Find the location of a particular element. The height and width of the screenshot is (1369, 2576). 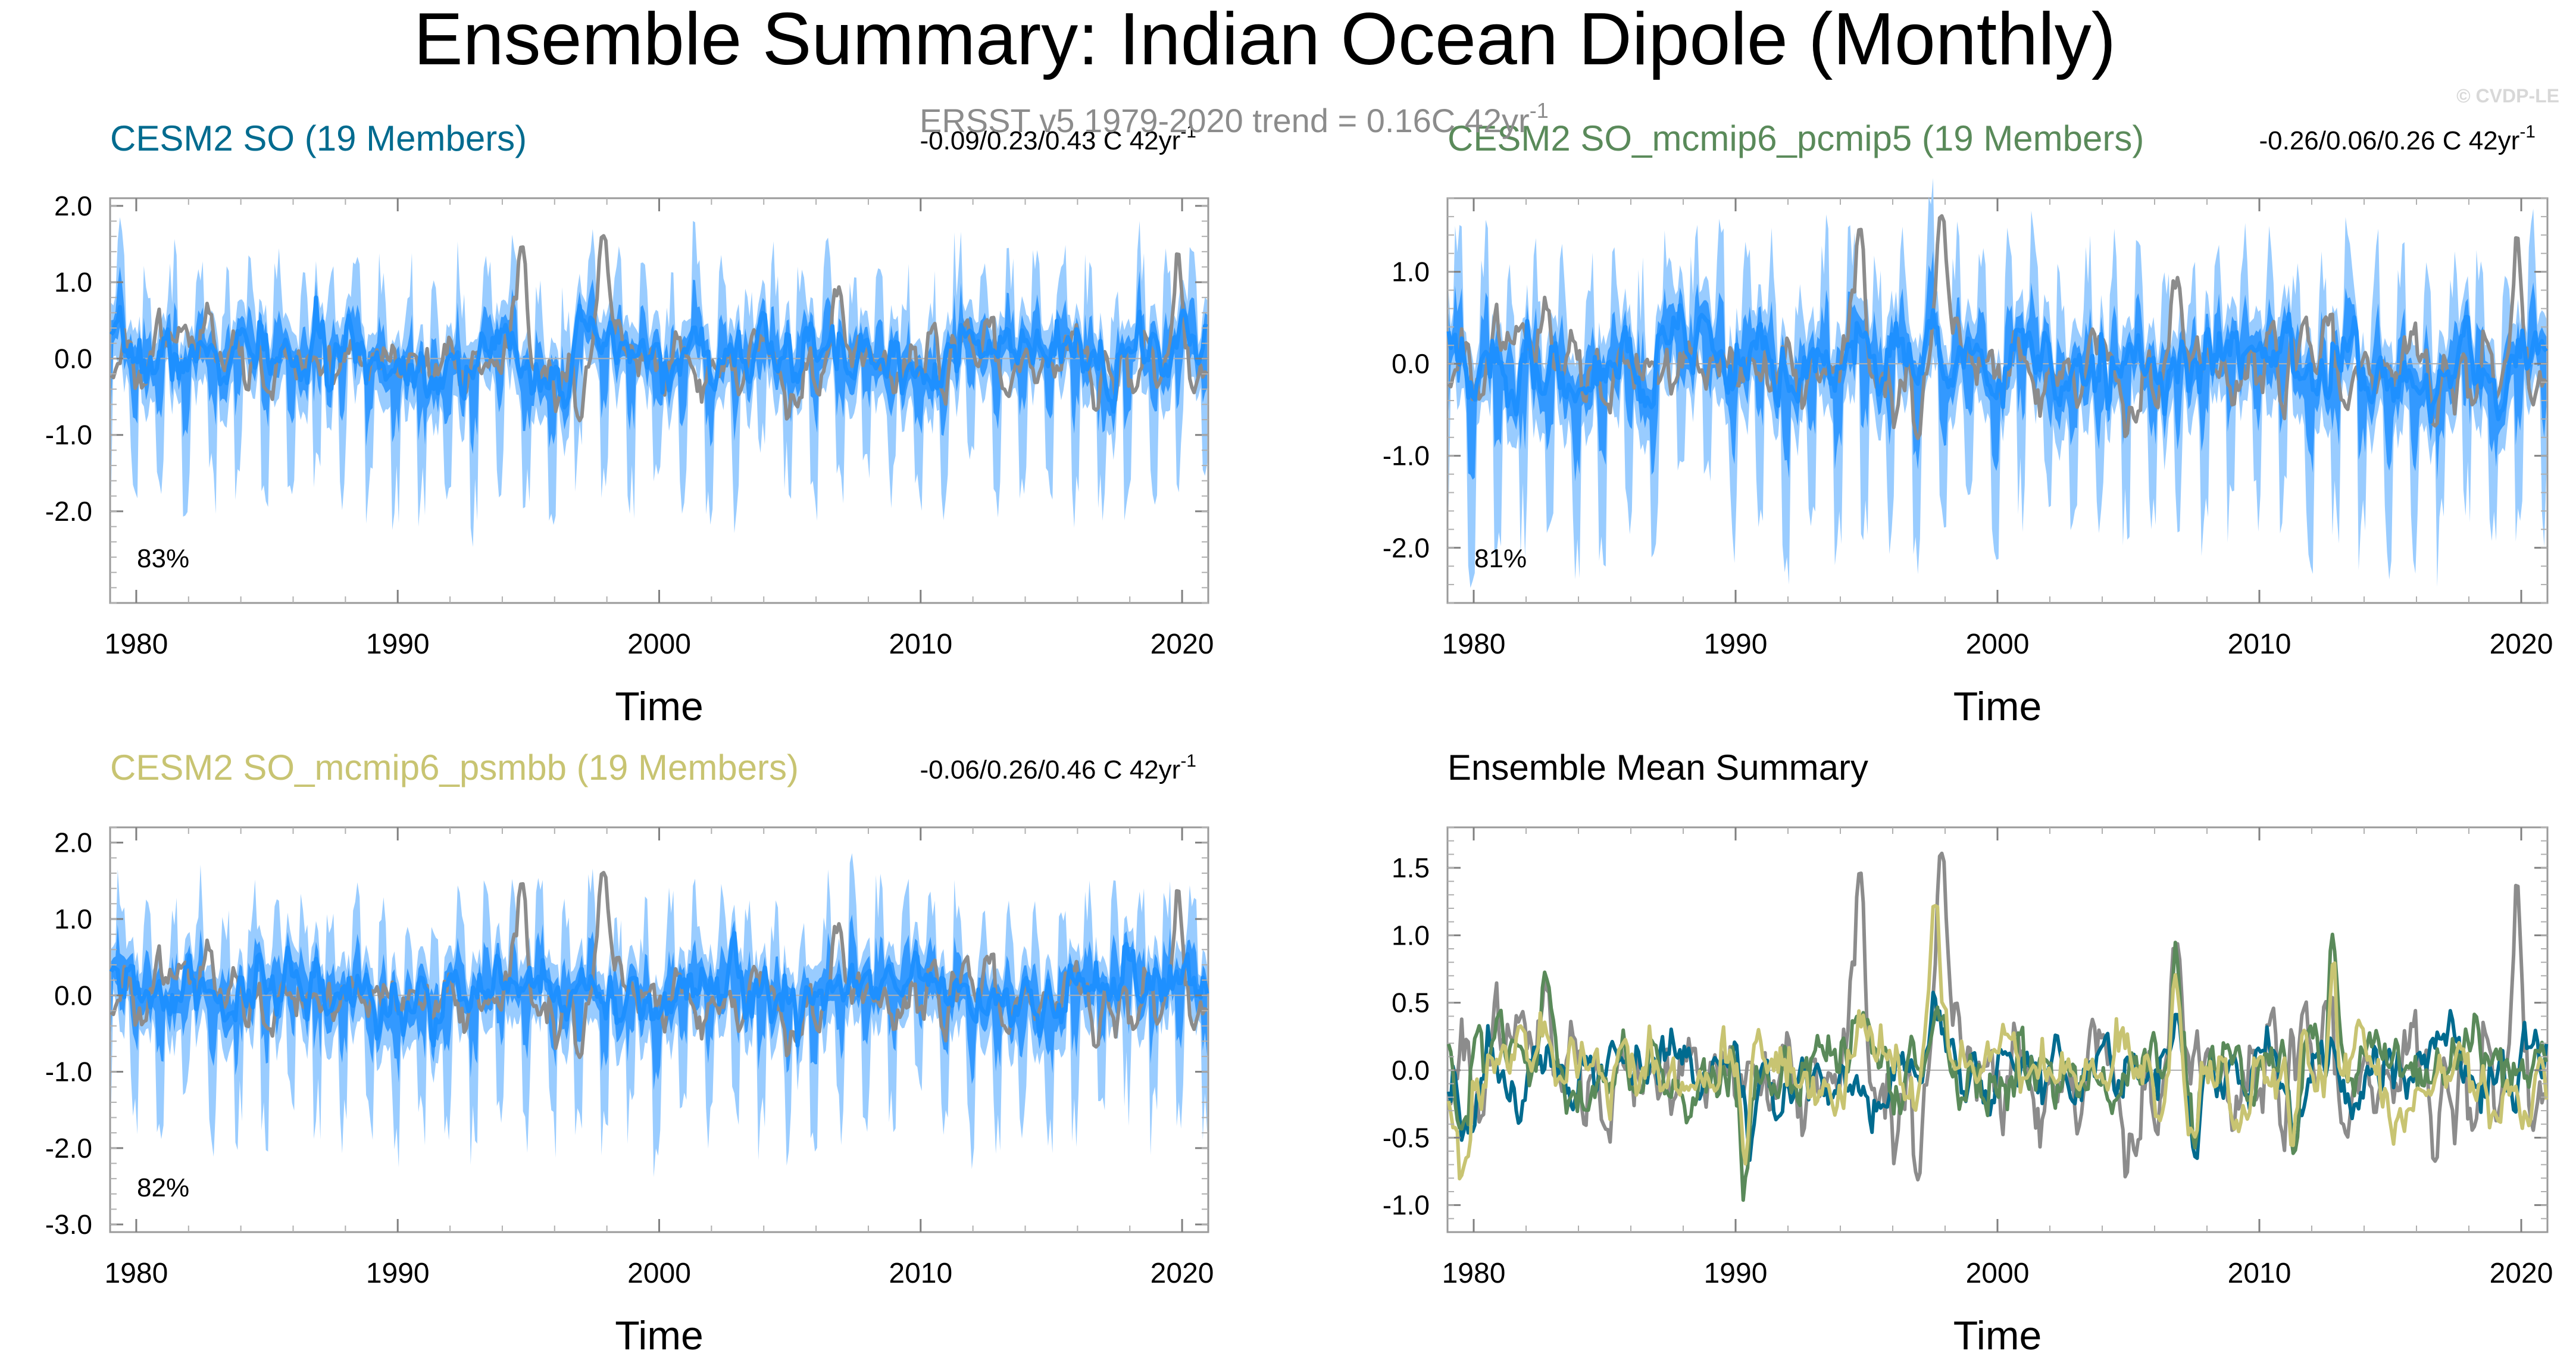

chart1-xtick-label: 2020 is located at coordinates (2521, 644).